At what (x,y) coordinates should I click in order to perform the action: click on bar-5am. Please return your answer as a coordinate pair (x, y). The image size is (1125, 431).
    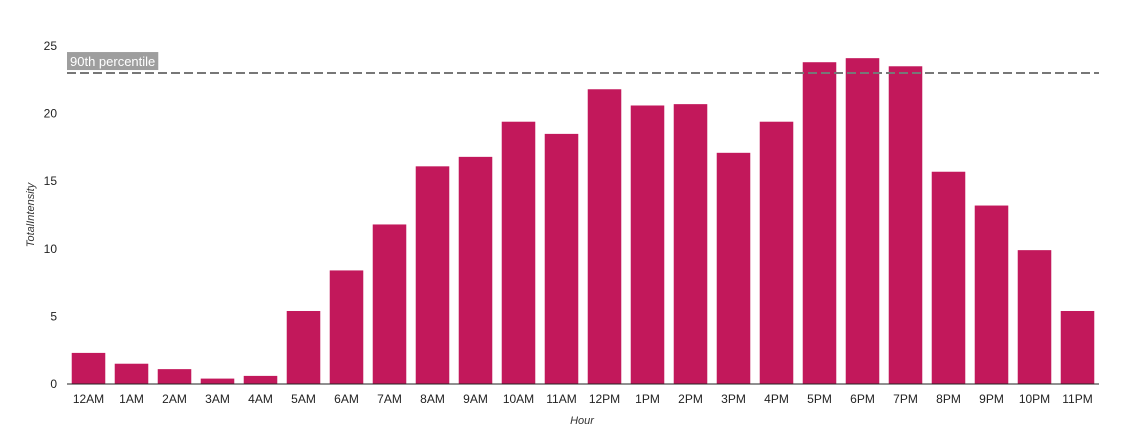
    Looking at the image, I should click on (303, 347).